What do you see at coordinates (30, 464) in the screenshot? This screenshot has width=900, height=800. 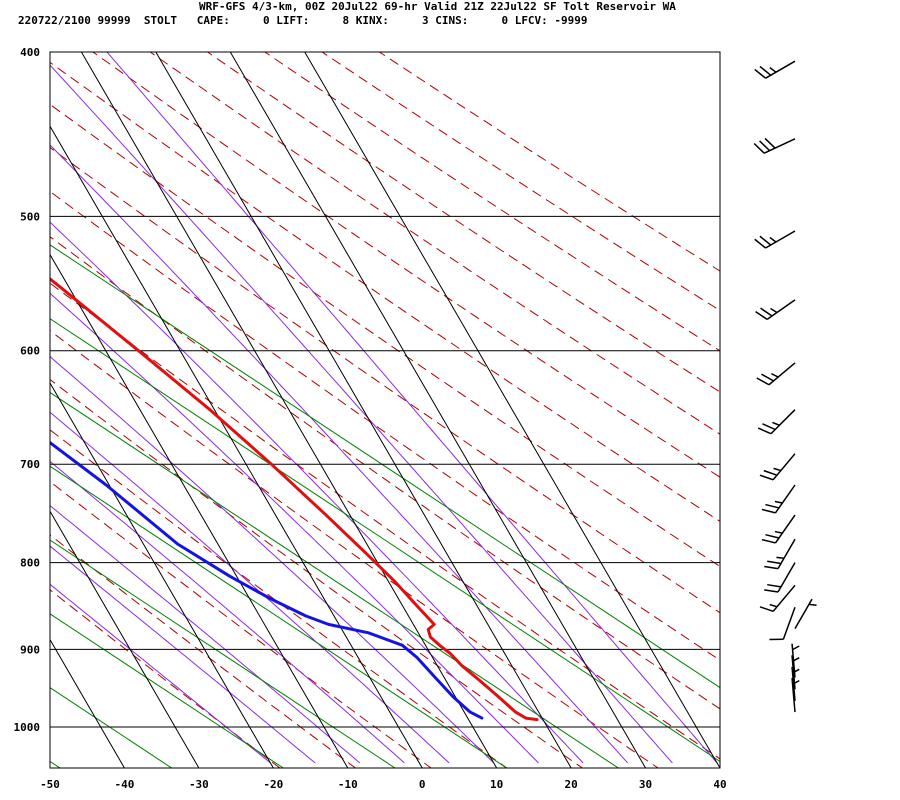 I see `y-tick-label: 700` at bounding box center [30, 464].